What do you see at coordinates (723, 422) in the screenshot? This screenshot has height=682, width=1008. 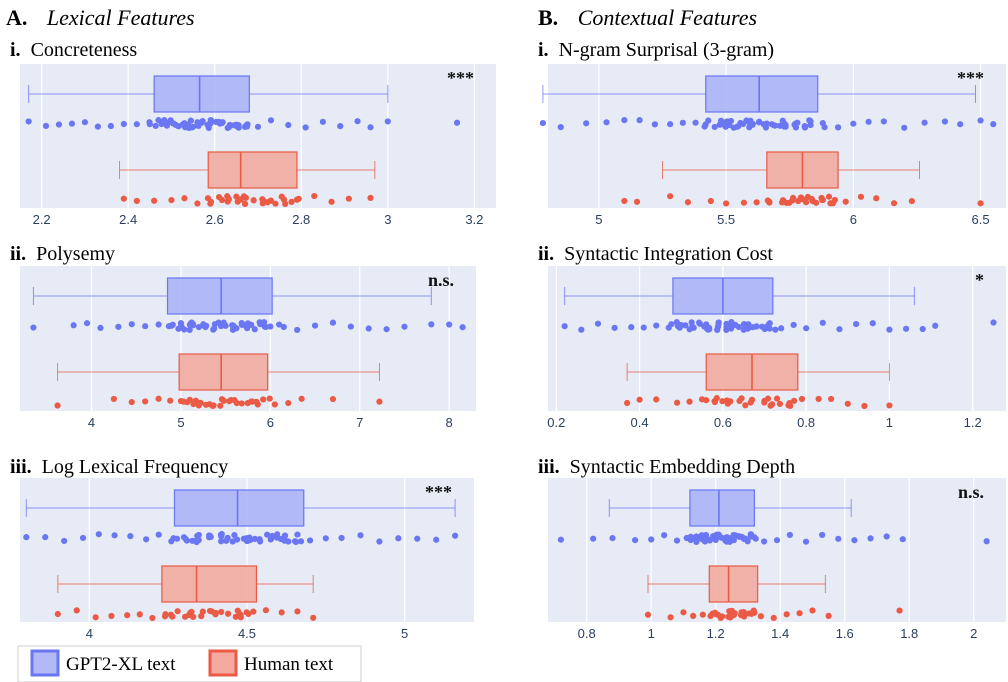 I see `x-tick-label: 0.6` at bounding box center [723, 422].